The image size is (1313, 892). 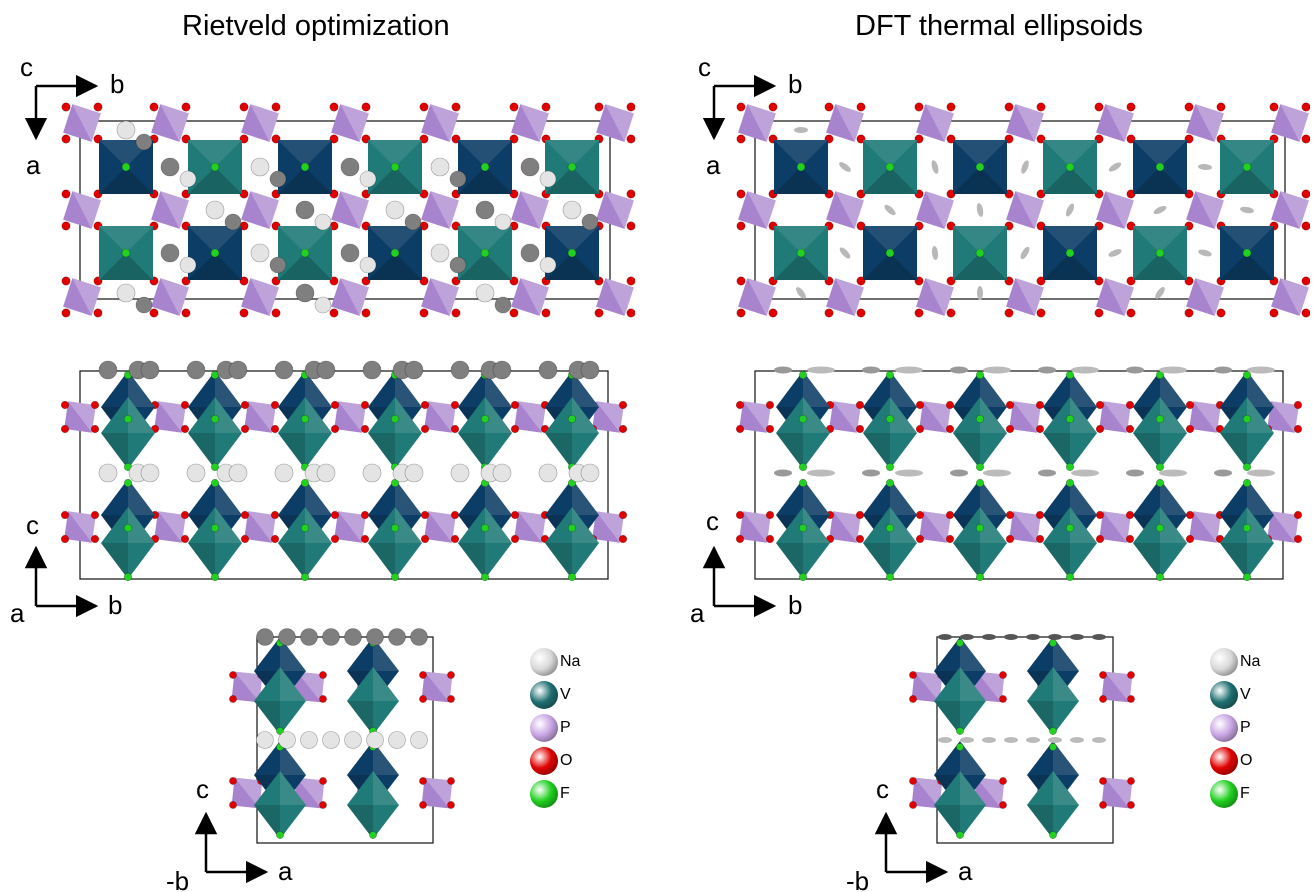 I want to click on legend-label: P, so click(x=565, y=727).